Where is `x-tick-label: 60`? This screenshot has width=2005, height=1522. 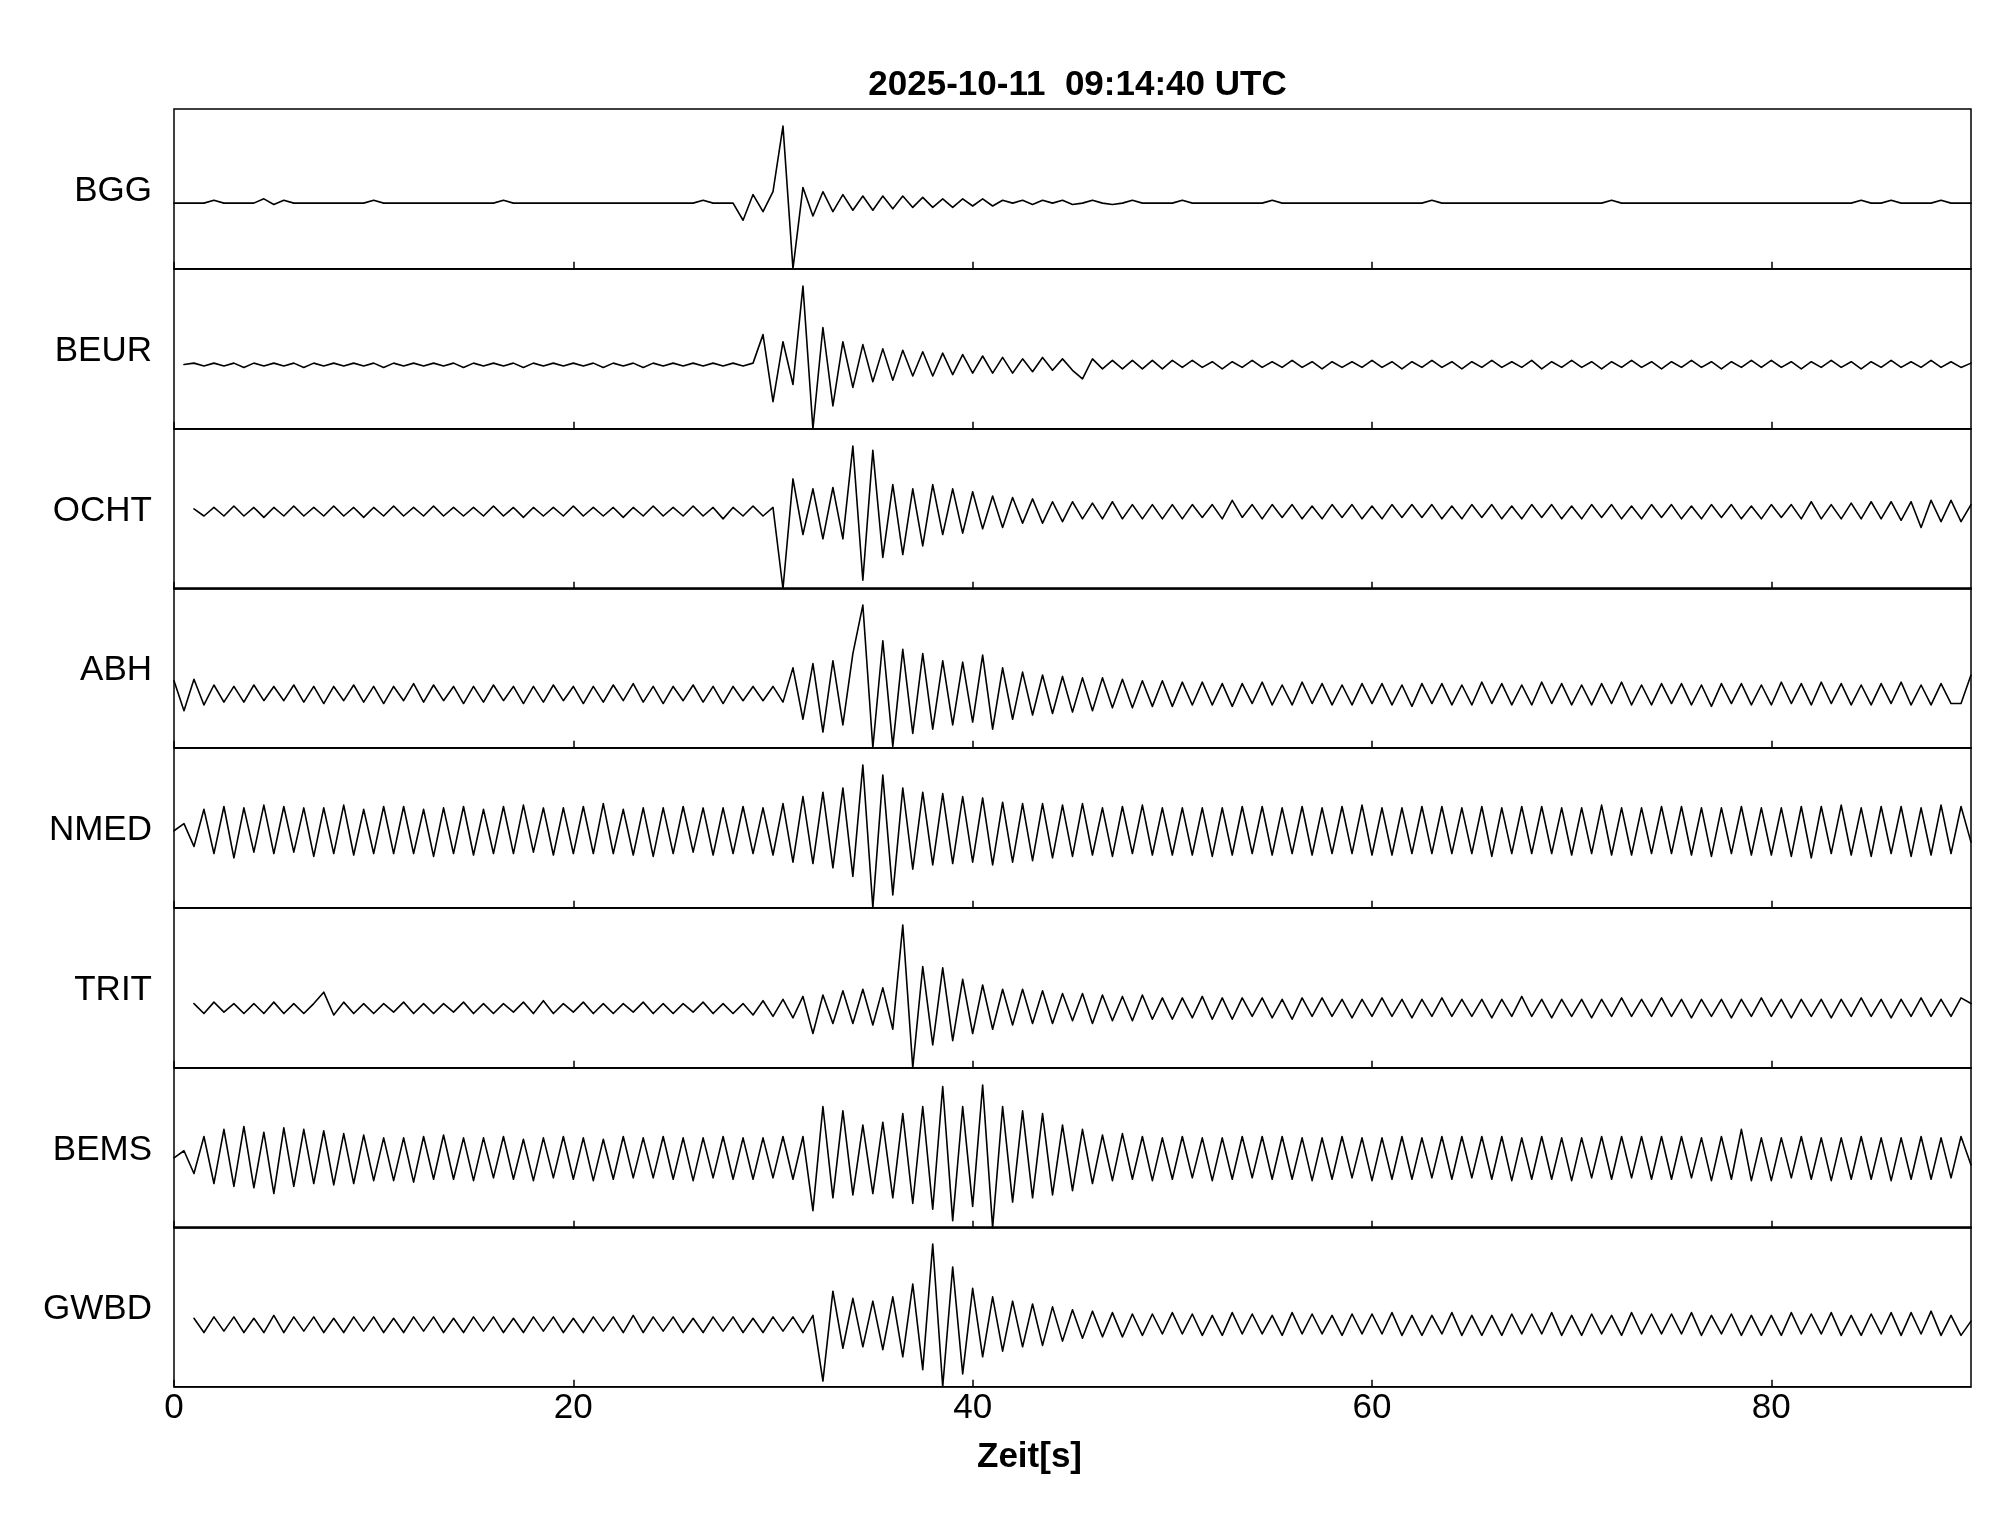 x-tick-label: 60 is located at coordinates (1372, 1405).